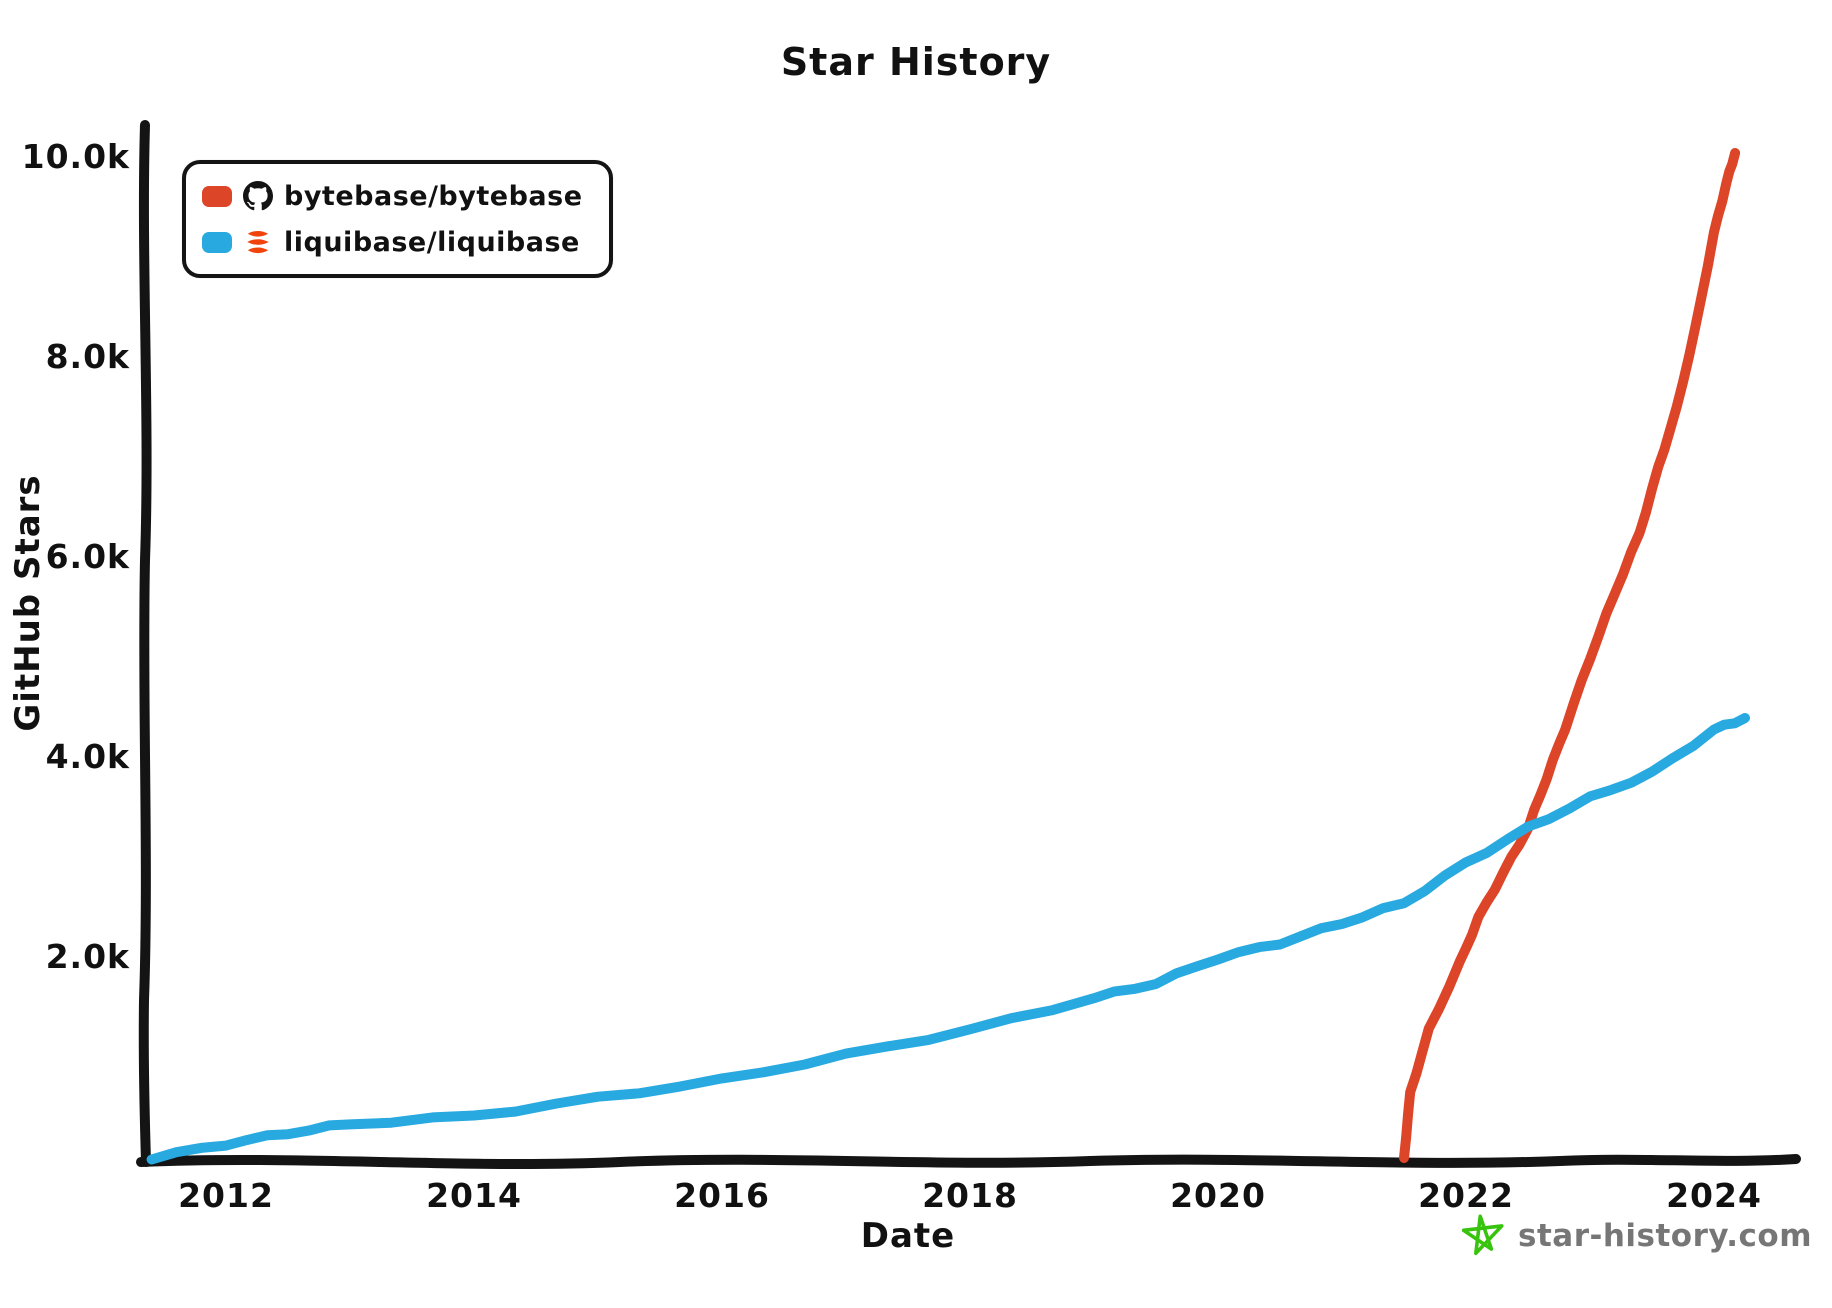 This screenshot has width=1832, height=1308. Describe the element at coordinates (87, 956) in the screenshot. I see `y-tick-label-2.0k: 2.0k` at that location.